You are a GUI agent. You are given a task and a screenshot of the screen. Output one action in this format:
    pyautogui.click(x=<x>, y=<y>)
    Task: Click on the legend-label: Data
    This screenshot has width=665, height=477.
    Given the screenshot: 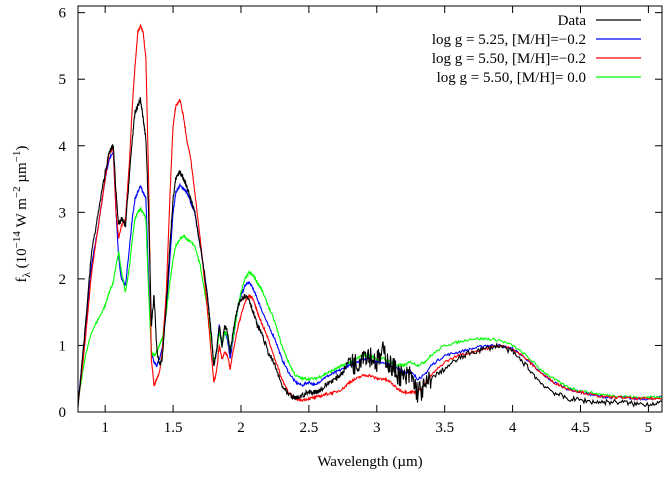 What is the action you would take?
    pyautogui.click(x=572, y=21)
    